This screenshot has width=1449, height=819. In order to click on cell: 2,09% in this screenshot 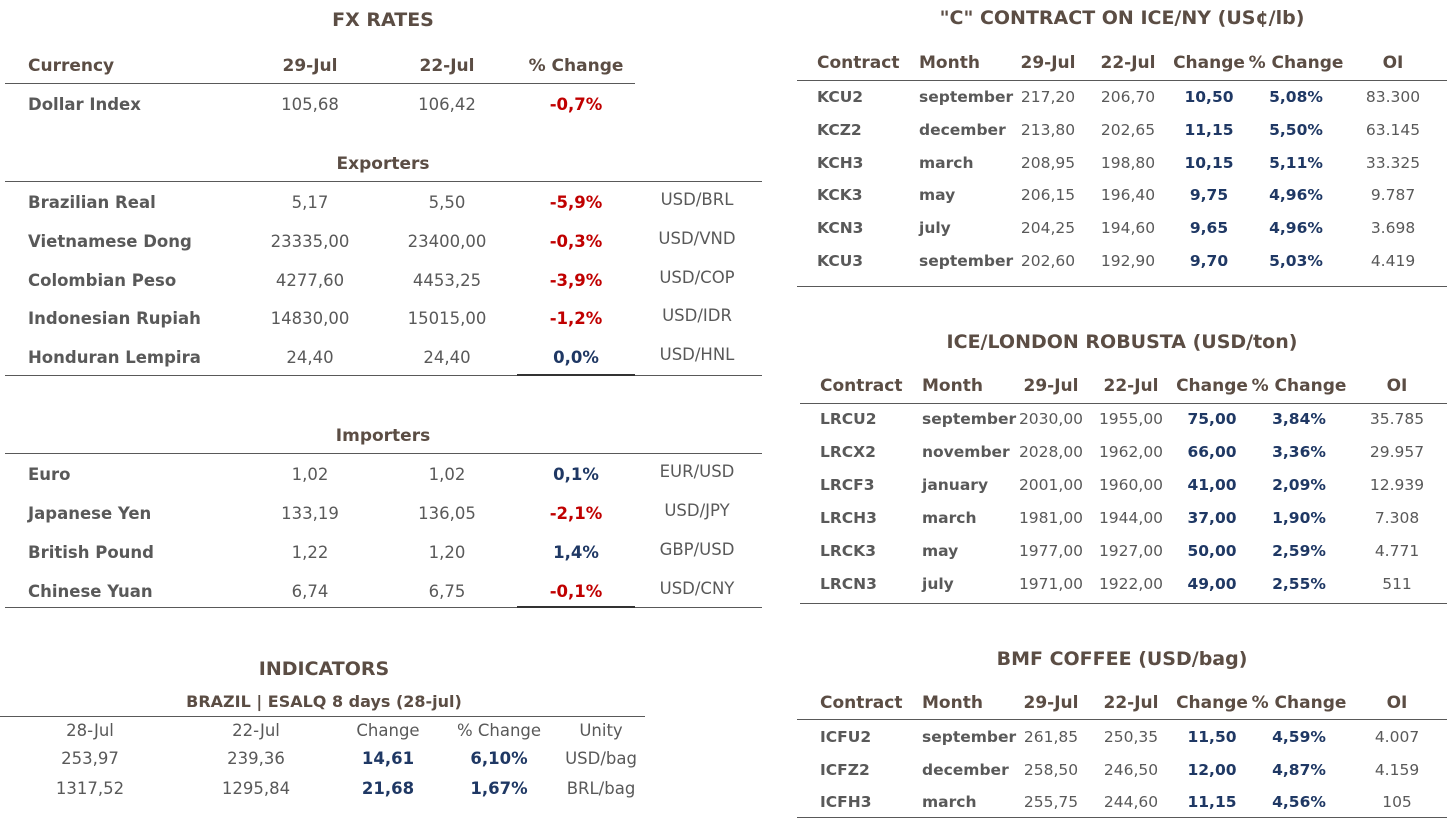, I will do `click(1299, 484)`.